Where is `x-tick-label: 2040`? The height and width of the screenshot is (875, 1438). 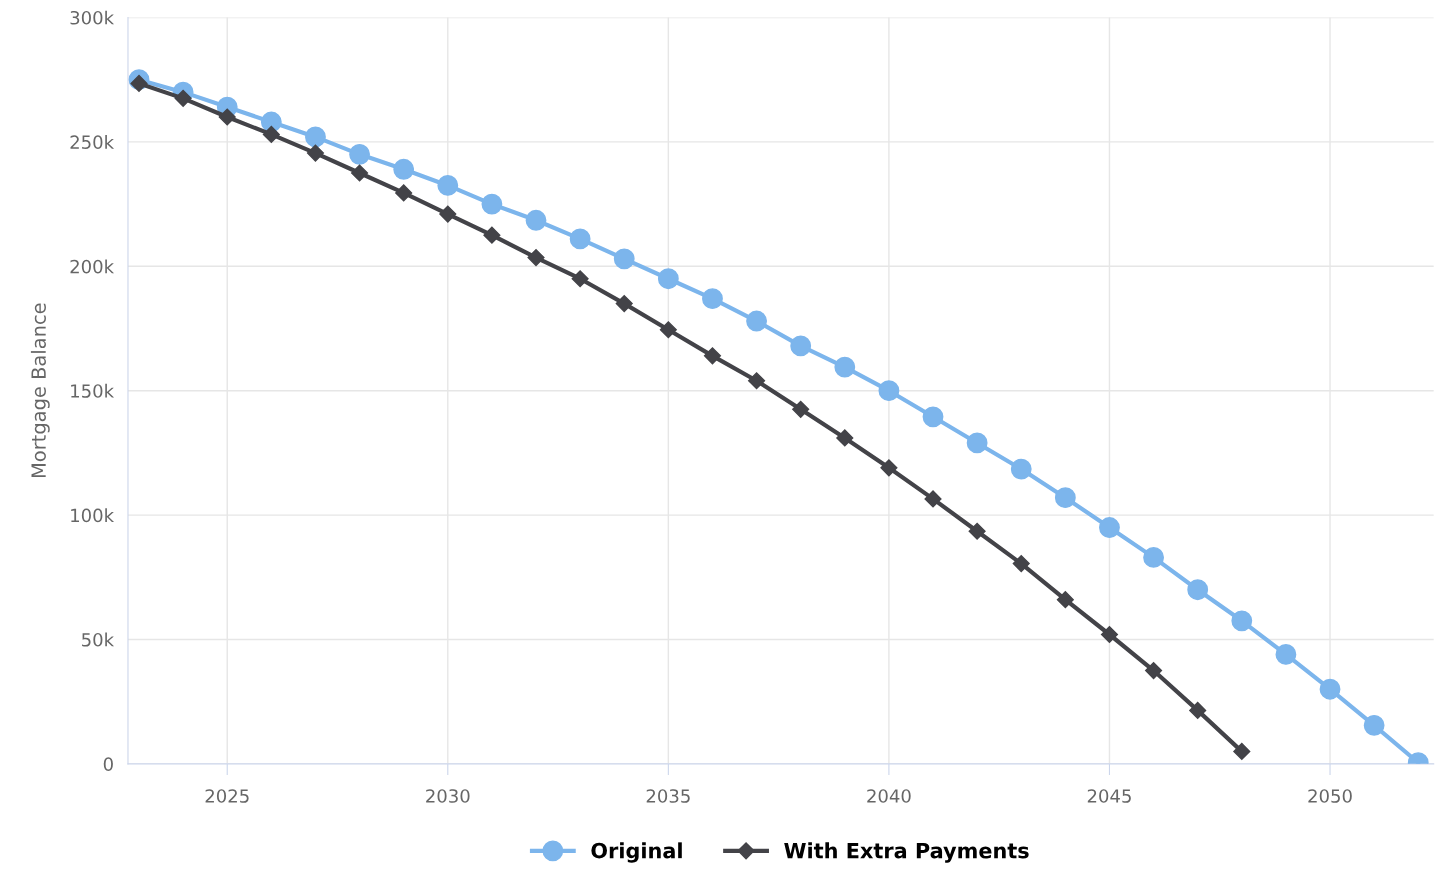
x-tick-label: 2040 is located at coordinates (889, 796).